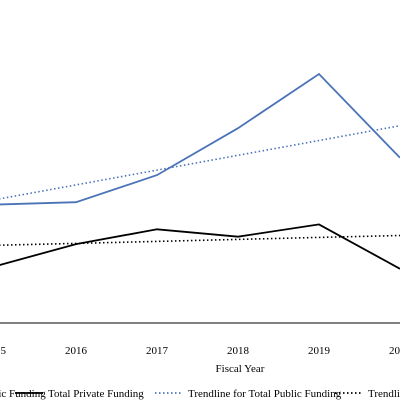 The width and height of the screenshot is (400, 400). I want to click on x-axis-title: Fiscal Year, so click(240, 369).